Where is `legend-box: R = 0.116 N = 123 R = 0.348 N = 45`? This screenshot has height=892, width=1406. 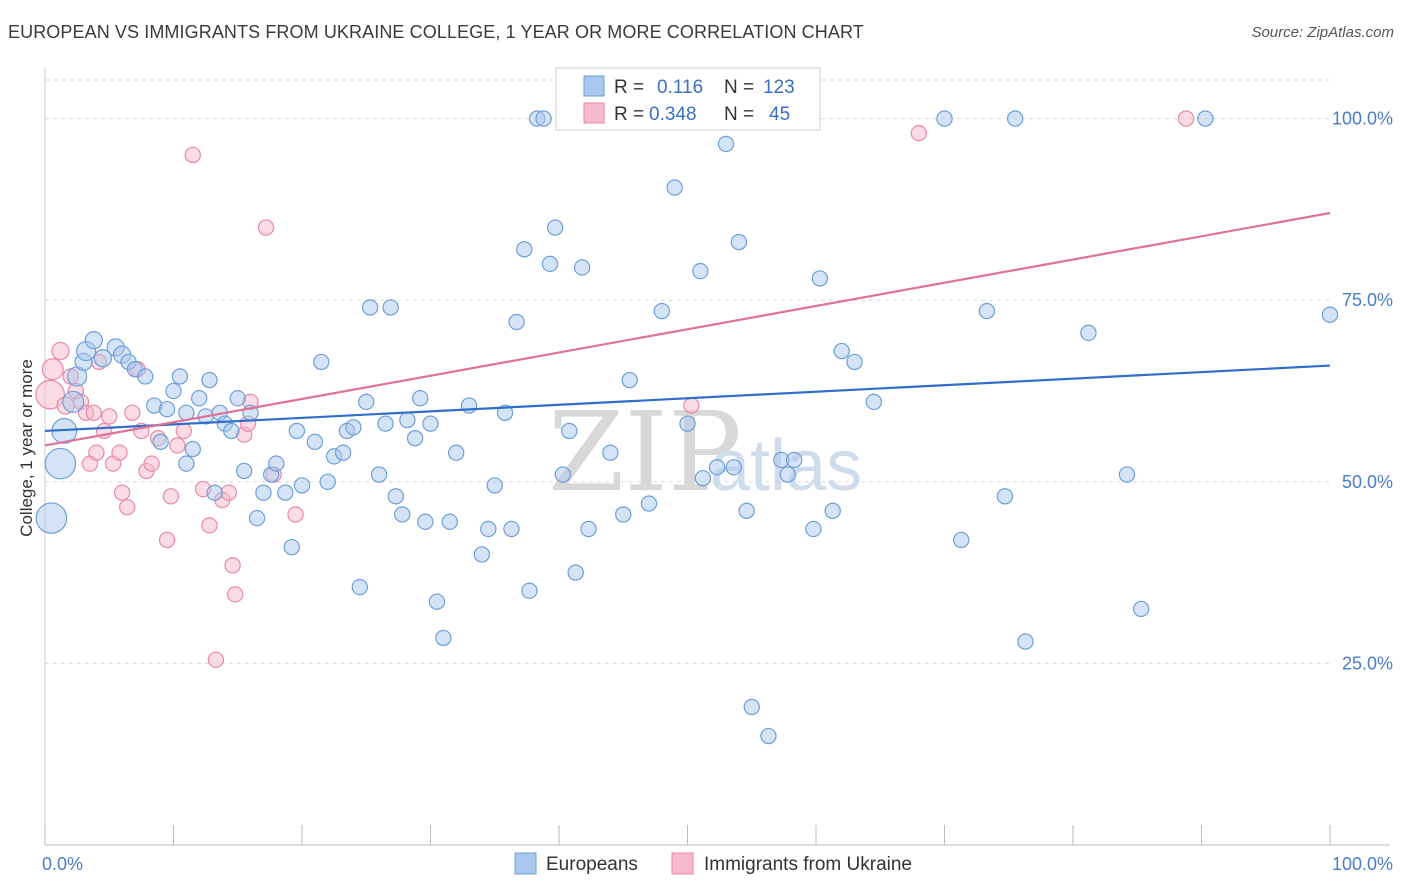
legend-box: R = 0.116 N = 123 R = 0.348 N = 45 is located at coordinates (688, 99).